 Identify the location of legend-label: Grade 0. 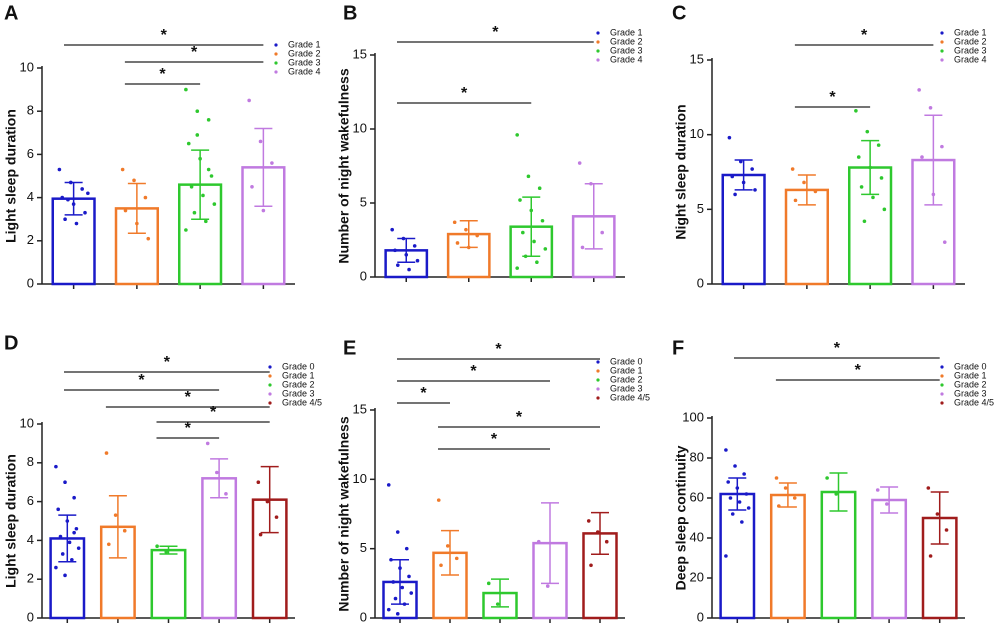
(298, 366).